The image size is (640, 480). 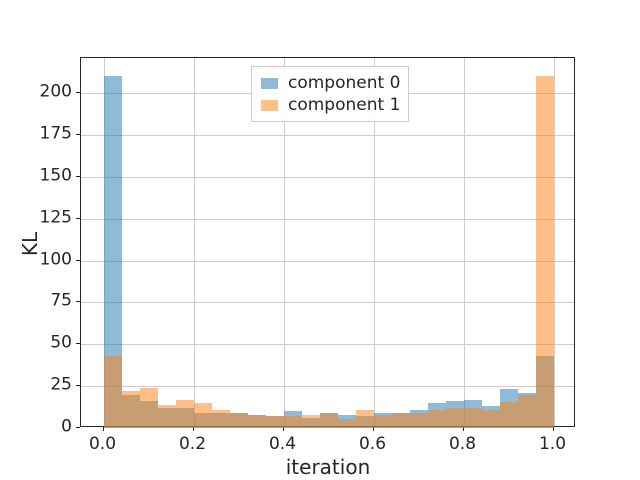 I want to click on y-tick-label: 75, so click(x=61, y=300).